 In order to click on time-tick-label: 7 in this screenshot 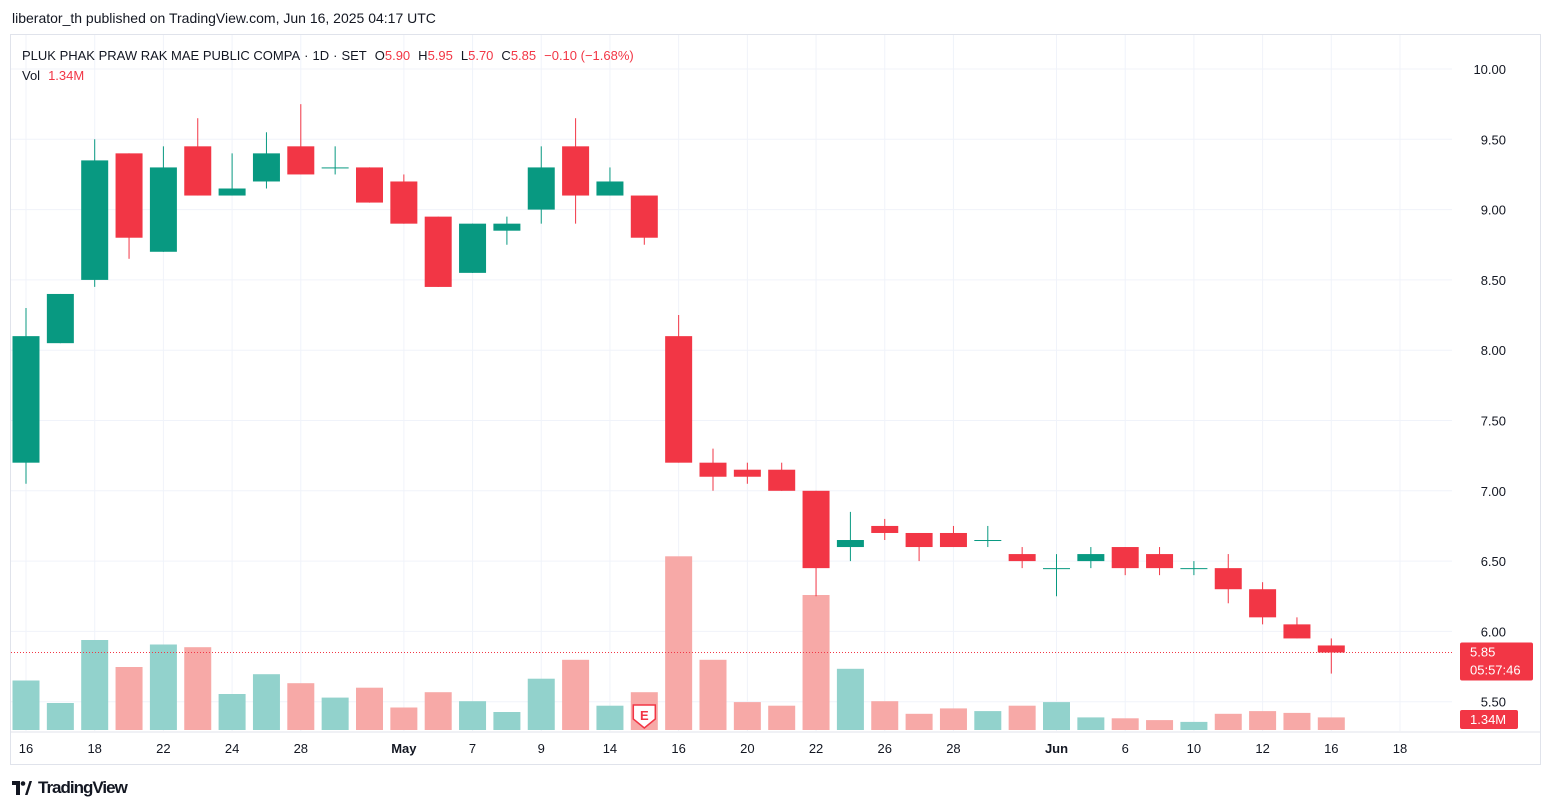, I will do `click(472, 748)`.